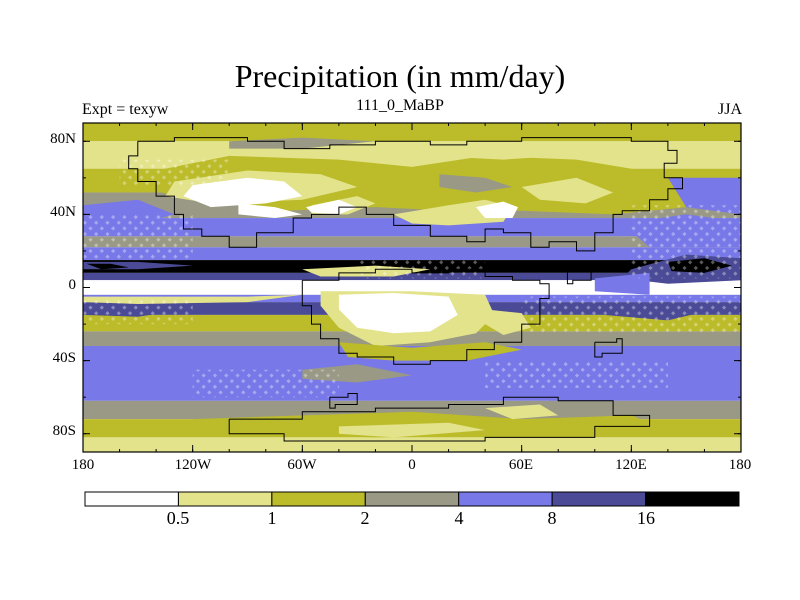 The image size is (800, 600). I want to click on colorbar-label: 8, so click(552, 518).